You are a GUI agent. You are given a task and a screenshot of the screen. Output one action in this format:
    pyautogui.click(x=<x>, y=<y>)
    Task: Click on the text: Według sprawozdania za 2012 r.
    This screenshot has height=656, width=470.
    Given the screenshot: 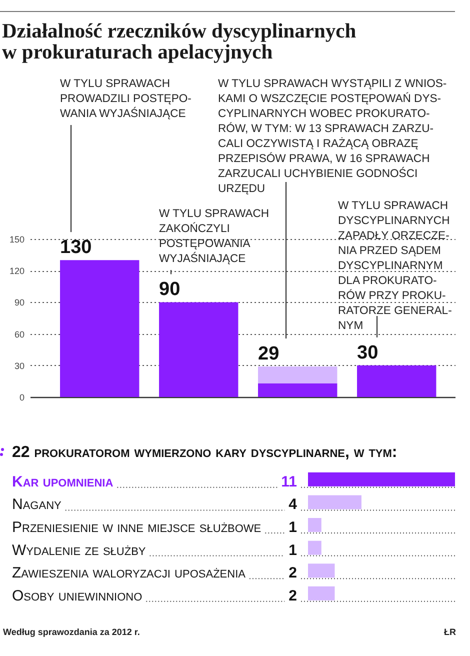 What is the action you would take?
    pyautogui.click(x=71, y=631)
    